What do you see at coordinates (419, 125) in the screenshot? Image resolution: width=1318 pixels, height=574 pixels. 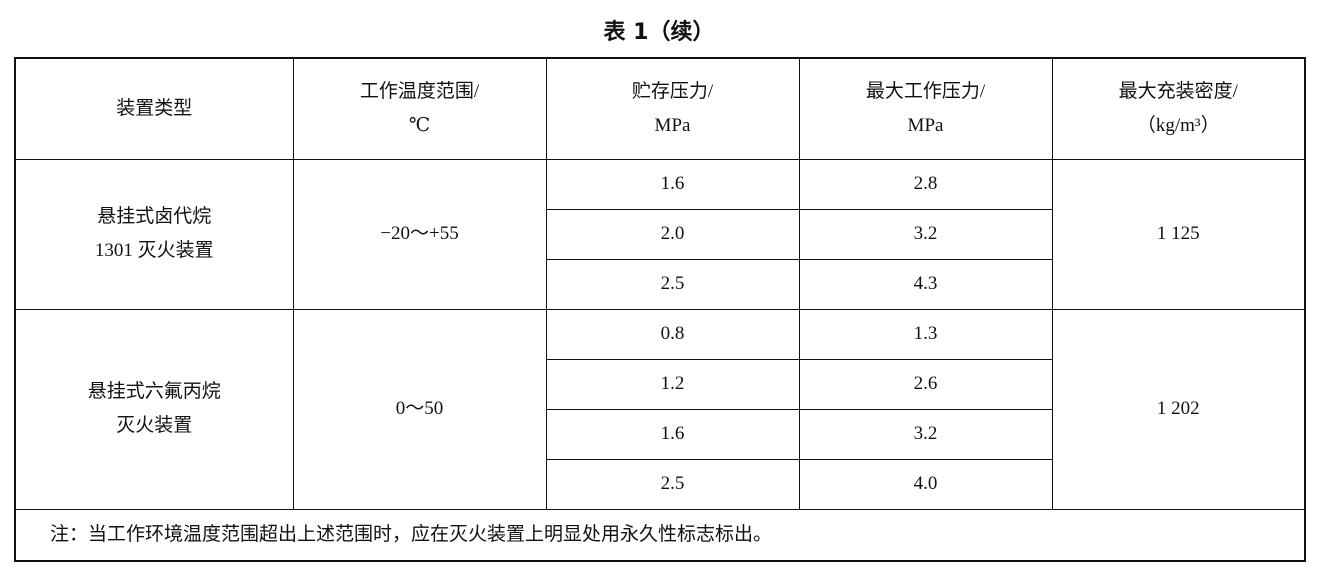 I see `cell-line: ℃` at bounding box center [419, 125].